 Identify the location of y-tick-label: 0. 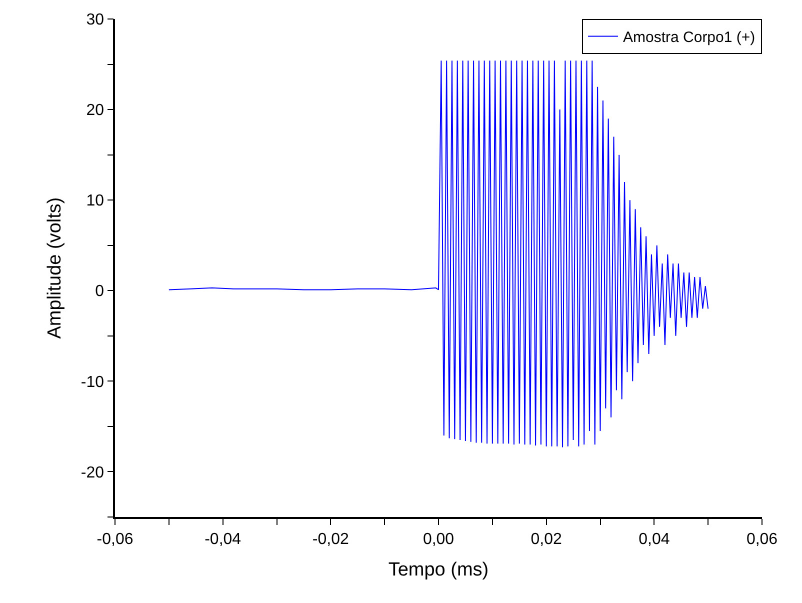
(99, 291).